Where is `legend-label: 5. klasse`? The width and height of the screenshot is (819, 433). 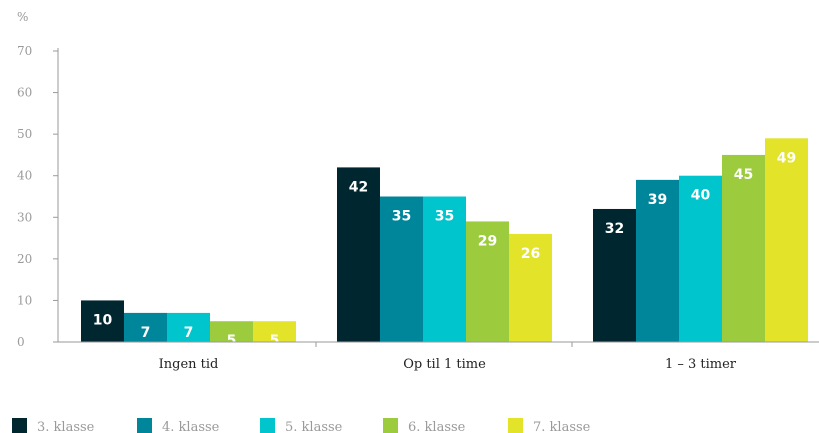 legend-label: 5. klasse is located at coordinates (314, 426).